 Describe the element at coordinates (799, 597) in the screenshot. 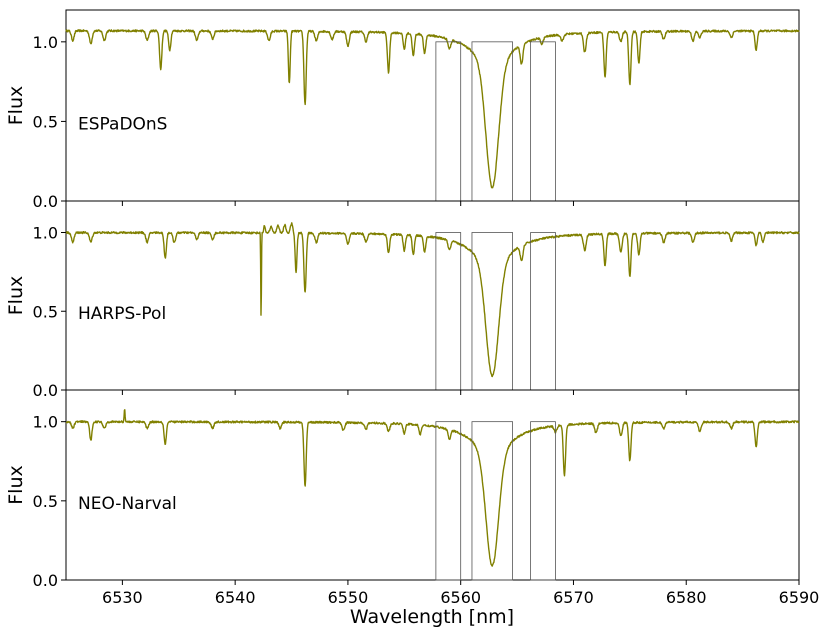

I see `x-tick-label: 6590` at that location.